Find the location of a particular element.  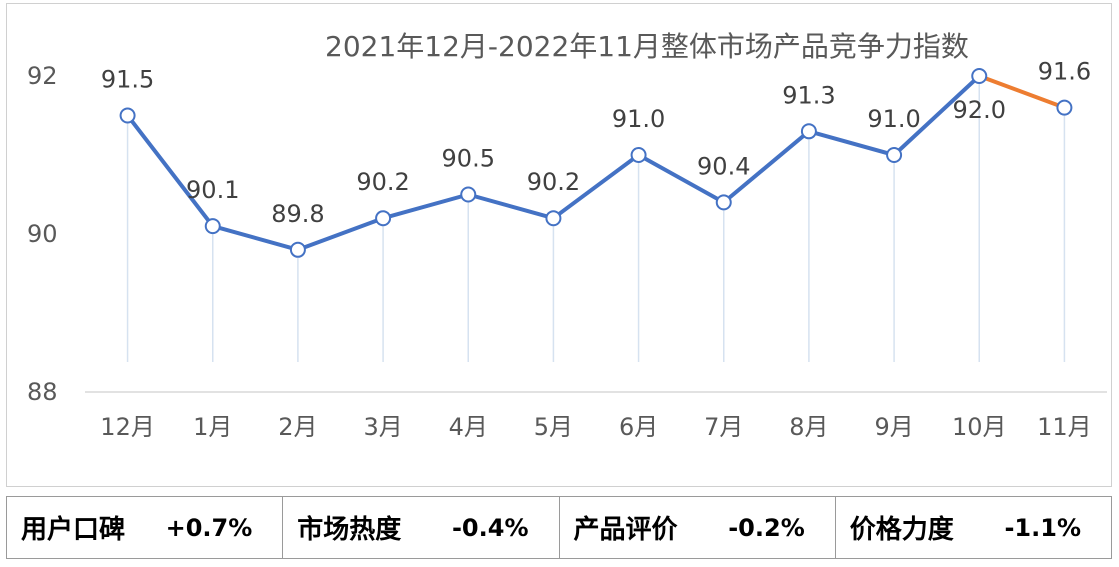

x-tick-label: 1月 is located at coordinates (212, 427).